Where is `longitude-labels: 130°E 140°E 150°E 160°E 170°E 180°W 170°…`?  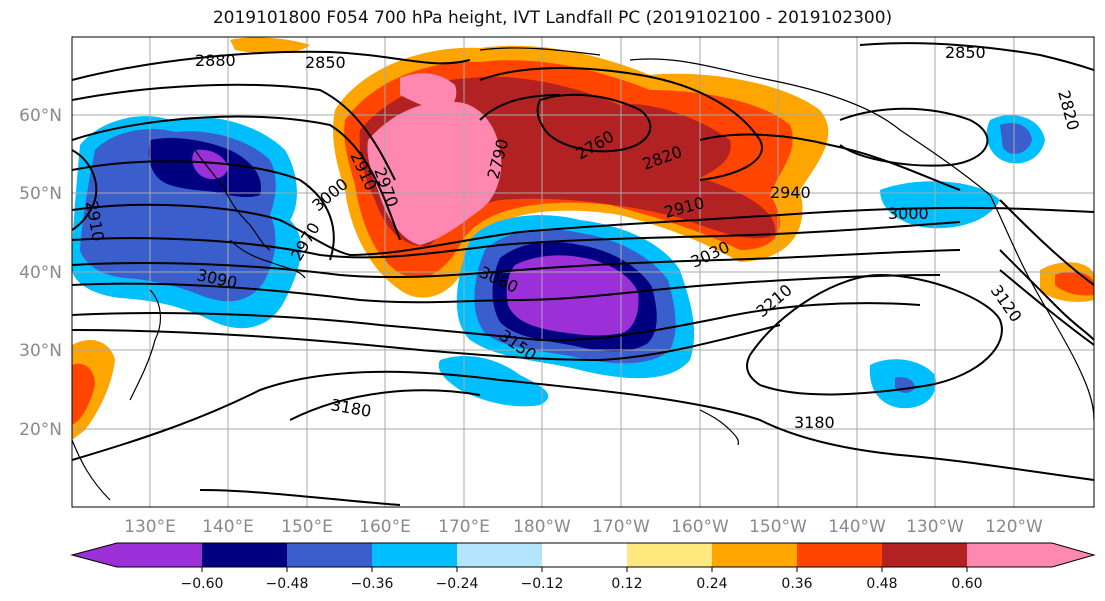 longitude-labels: 130°E 140°E 150°E 160°E 170°E 180°W 170°… is located at coordinates (583, 527).